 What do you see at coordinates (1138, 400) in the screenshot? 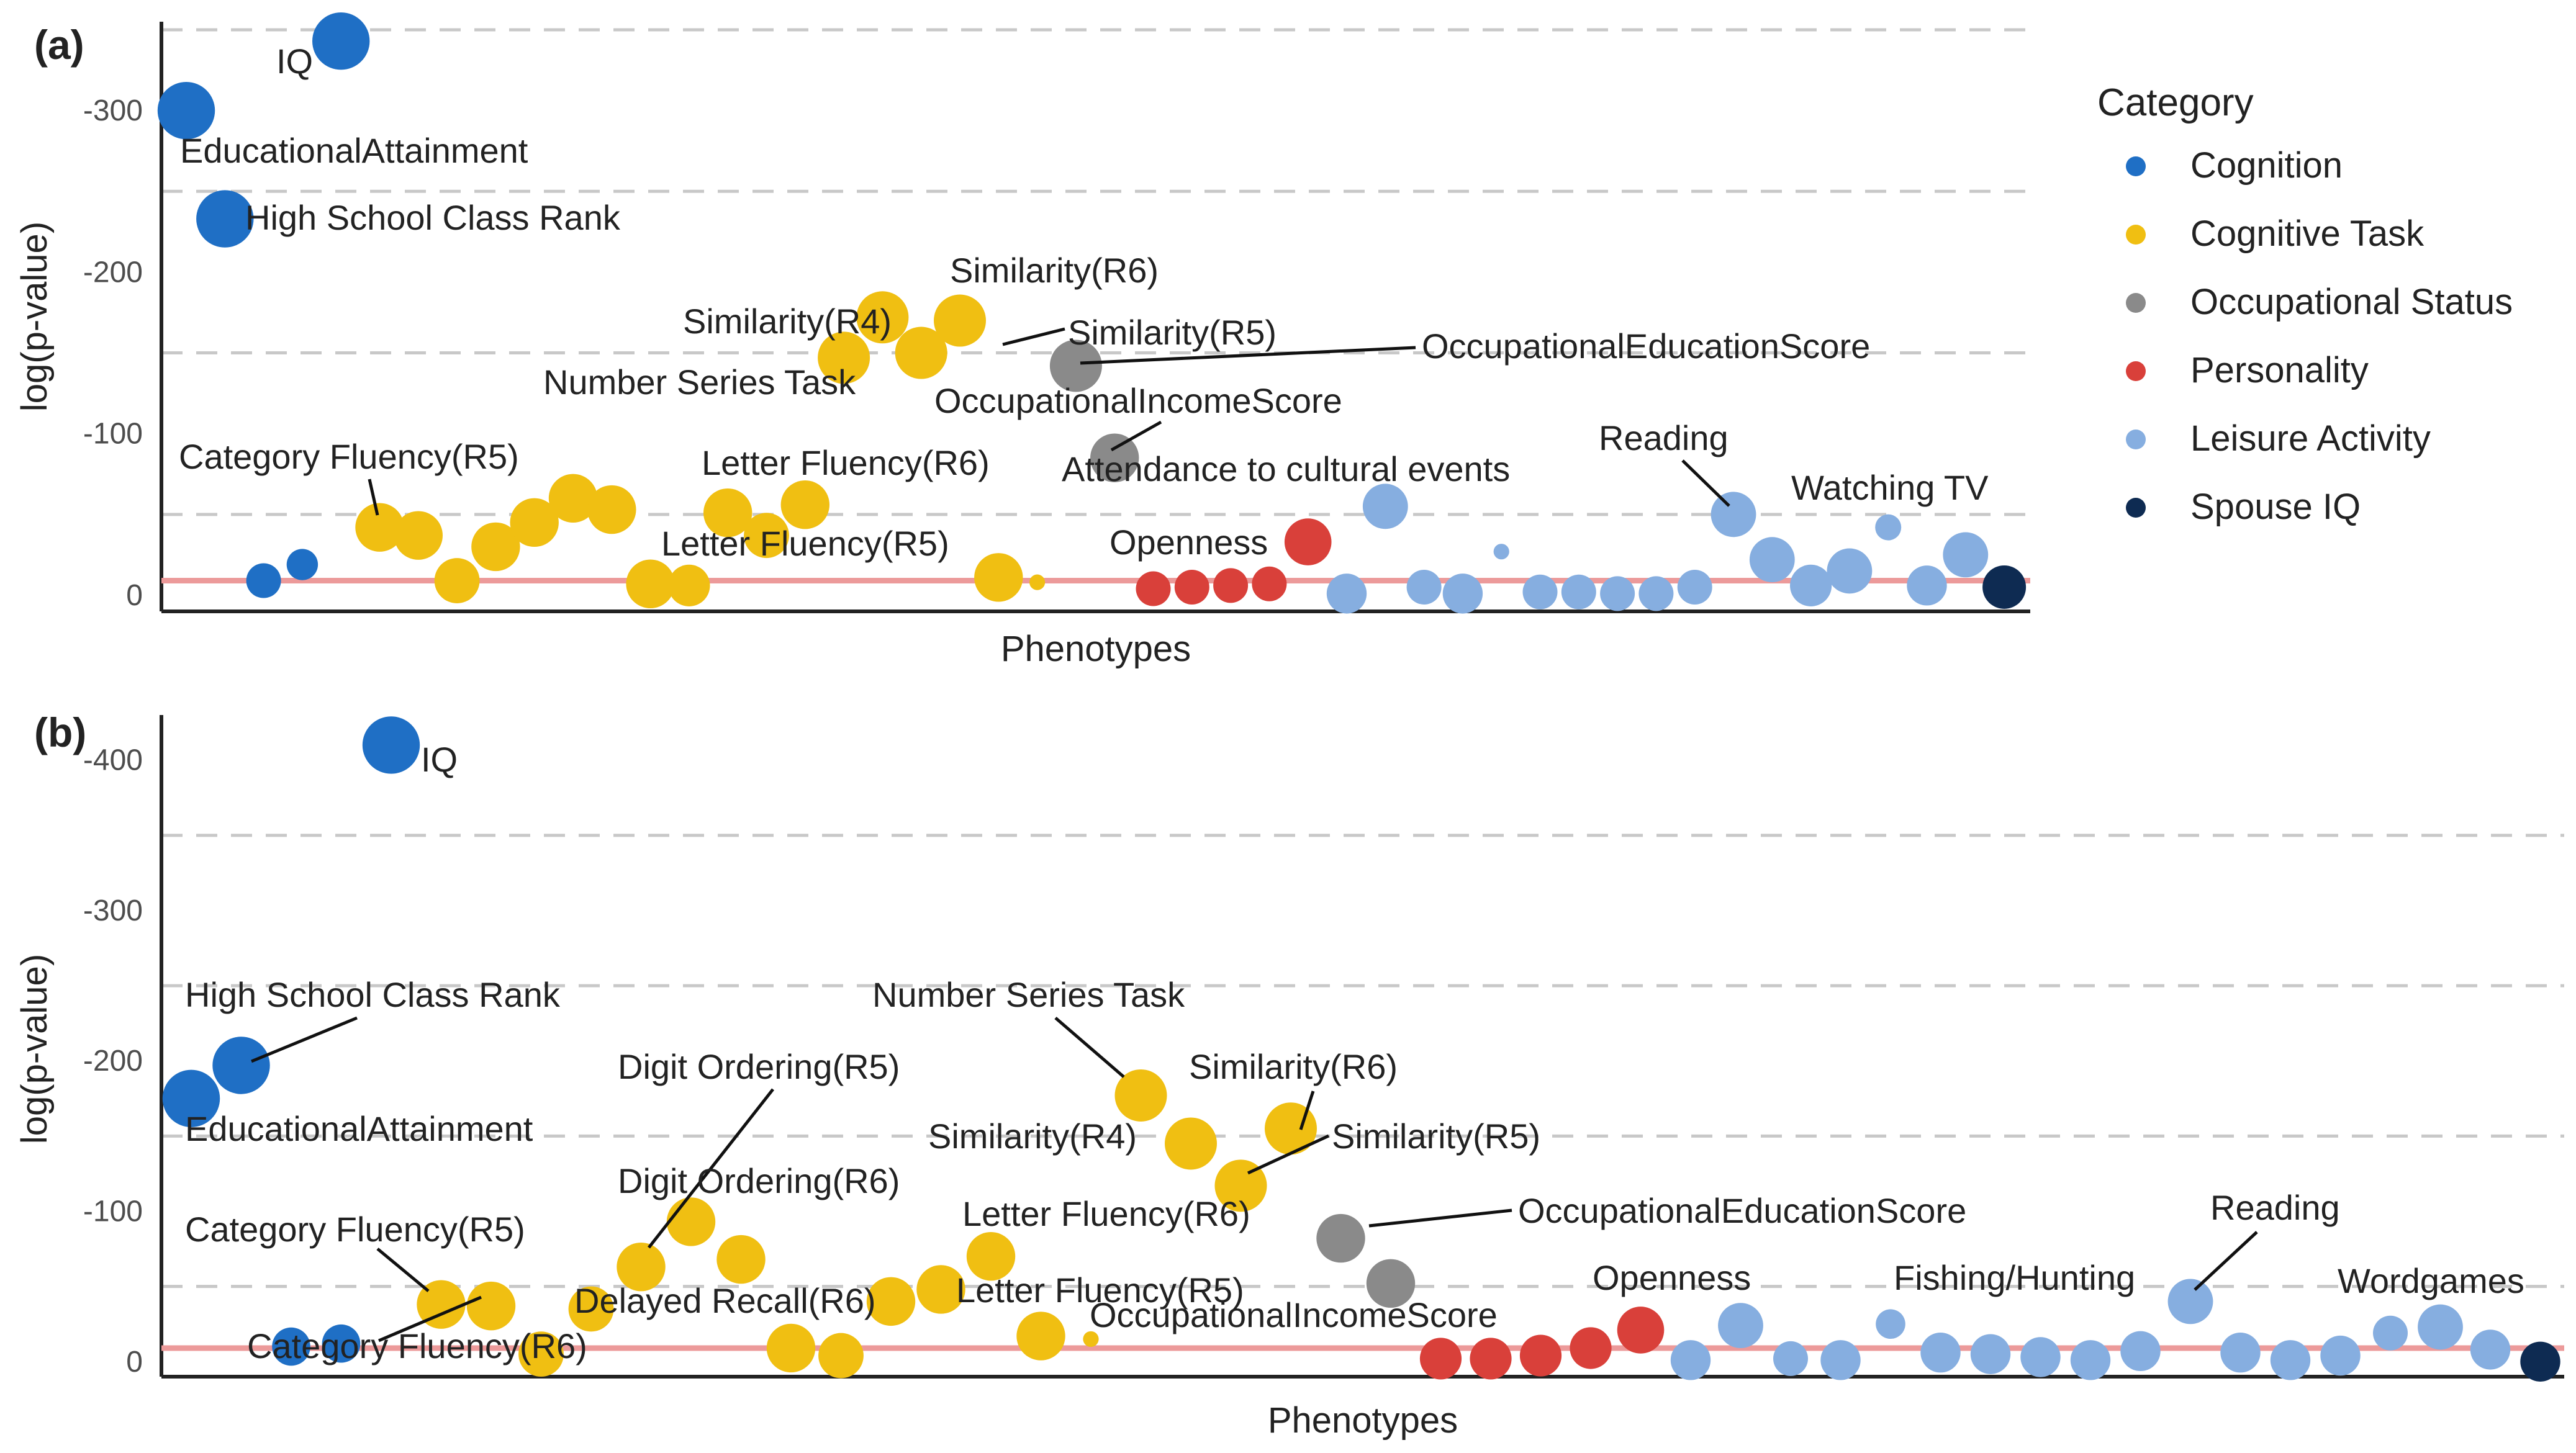
I see `point-label: OccupationalIncomeScore` at bounding box center [1138, 400].